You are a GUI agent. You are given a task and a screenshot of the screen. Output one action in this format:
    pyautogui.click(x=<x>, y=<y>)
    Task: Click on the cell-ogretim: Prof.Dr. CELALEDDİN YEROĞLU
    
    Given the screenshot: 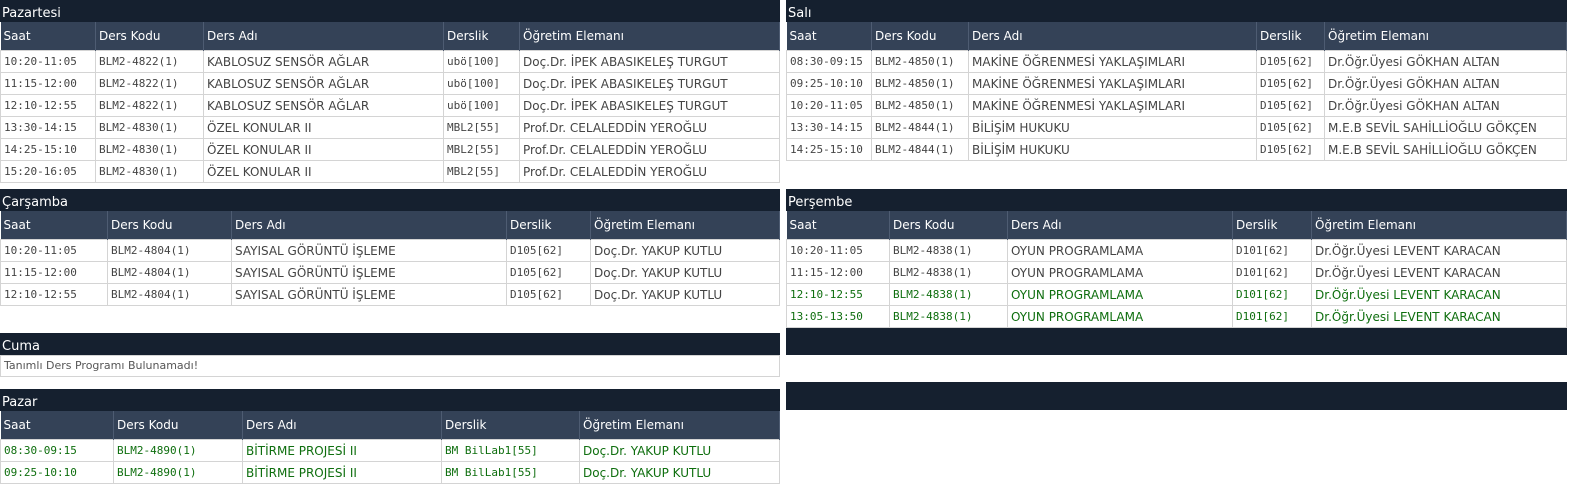 What is the action you would take?
    pyautogui.click(x=649, y=127)
    